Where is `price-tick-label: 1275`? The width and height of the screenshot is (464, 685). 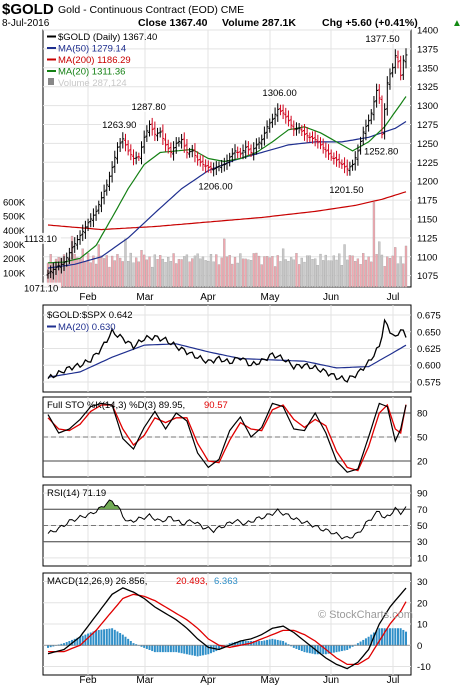
price-tick-label: 1275 is located at coordinates (427, 125).